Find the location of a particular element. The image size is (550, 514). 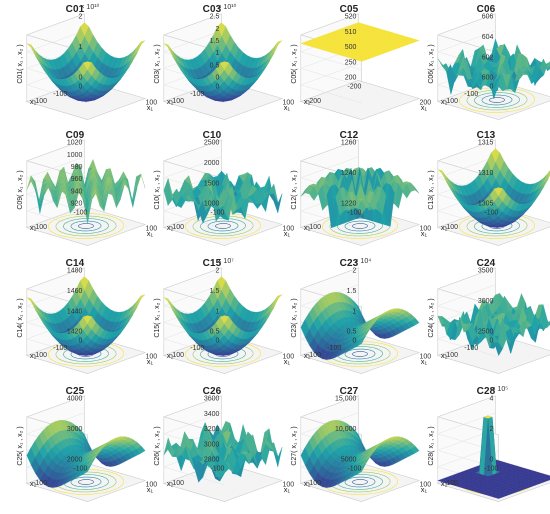

grid-line is located at coordinates (468, 449).